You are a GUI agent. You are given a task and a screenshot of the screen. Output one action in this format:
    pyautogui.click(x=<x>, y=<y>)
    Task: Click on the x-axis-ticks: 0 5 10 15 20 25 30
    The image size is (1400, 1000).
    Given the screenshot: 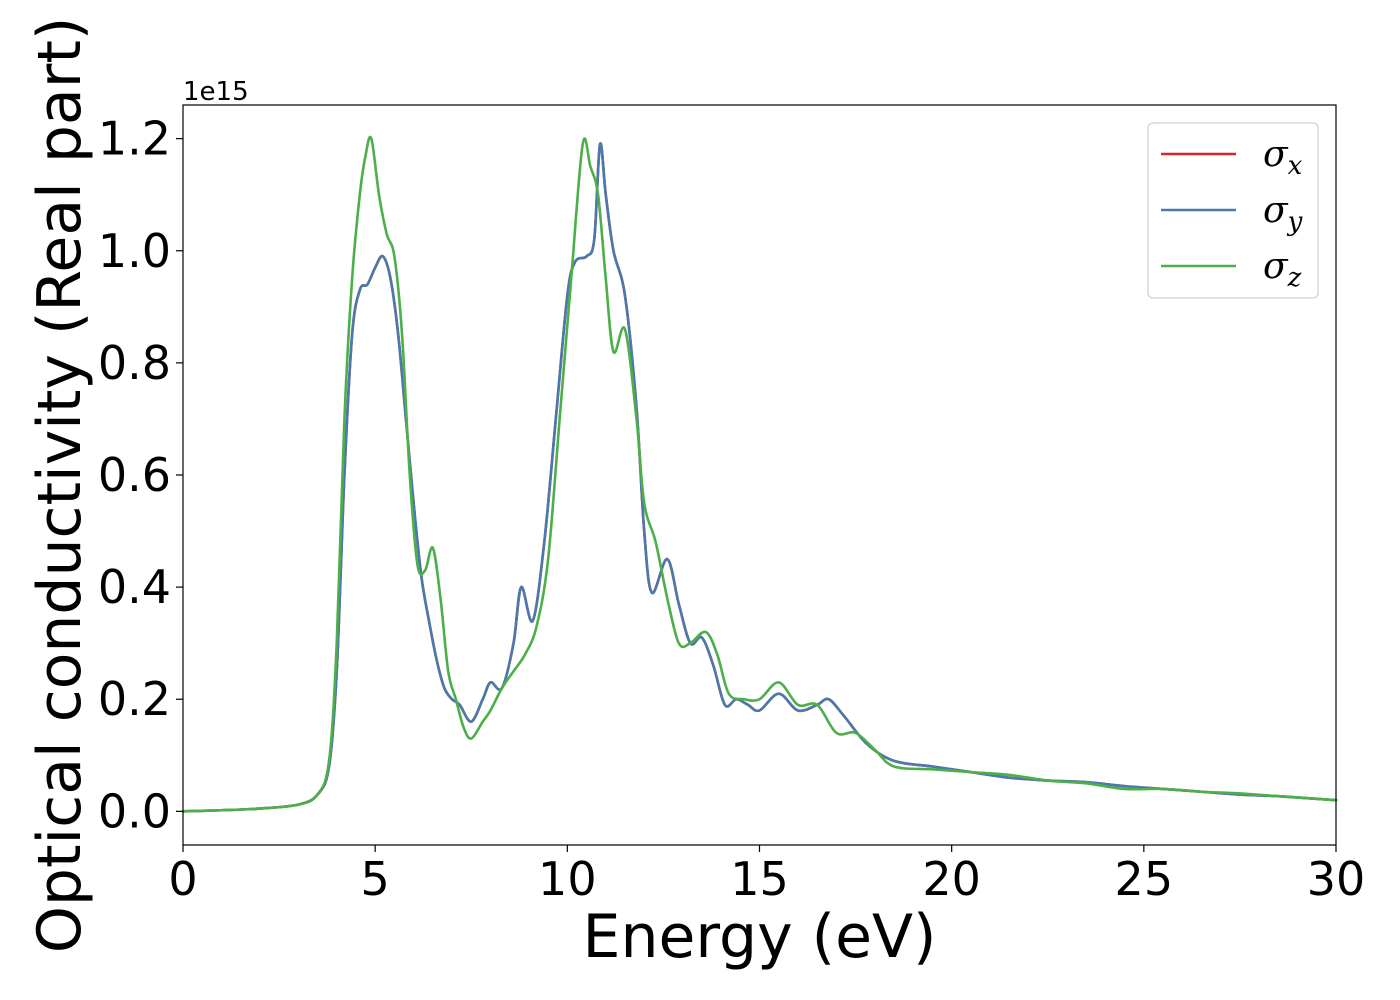 What is the action you would take?
    pyautogui.click(x=766, y=875)
    